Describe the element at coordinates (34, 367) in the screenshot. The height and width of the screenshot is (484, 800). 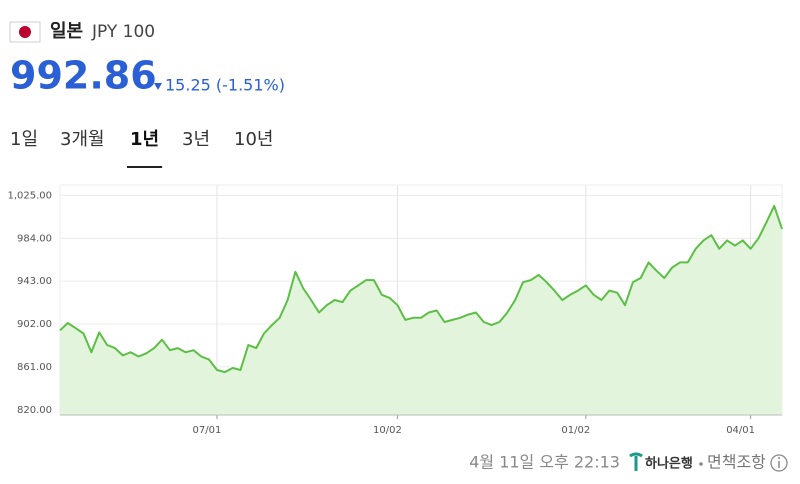
I see `y-tick-label: 861.00` at that location.